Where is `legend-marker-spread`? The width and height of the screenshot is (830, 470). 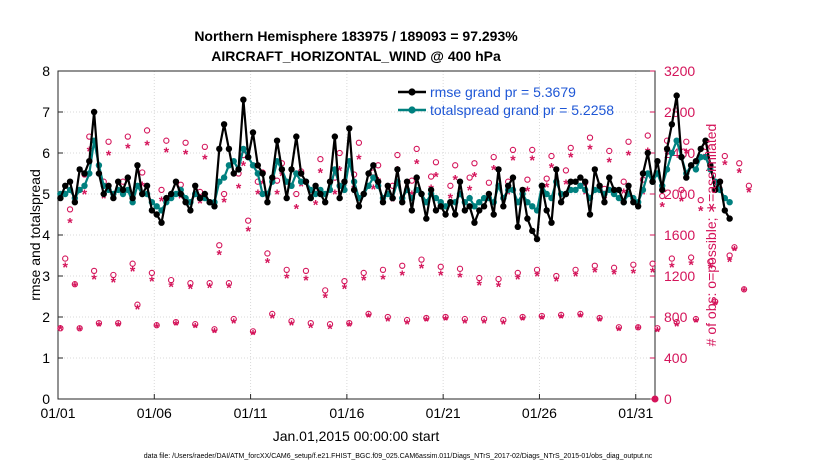 legend-marker-spread is located at coordinates (412, 110).